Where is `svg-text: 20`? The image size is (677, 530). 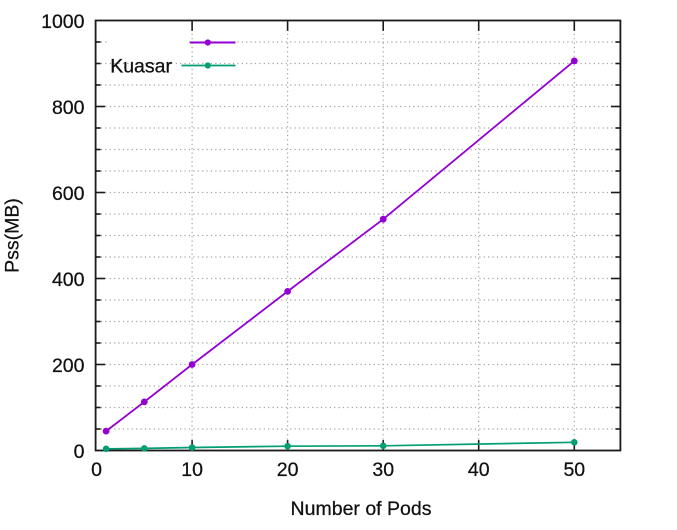 svg-text: 20 is located at coordinates (288, 470).